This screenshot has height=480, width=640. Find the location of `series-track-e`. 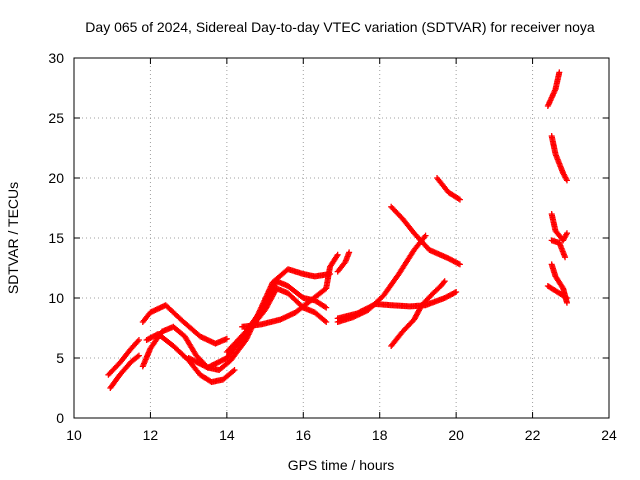

series-track-e is located at coordinates (190, 358).